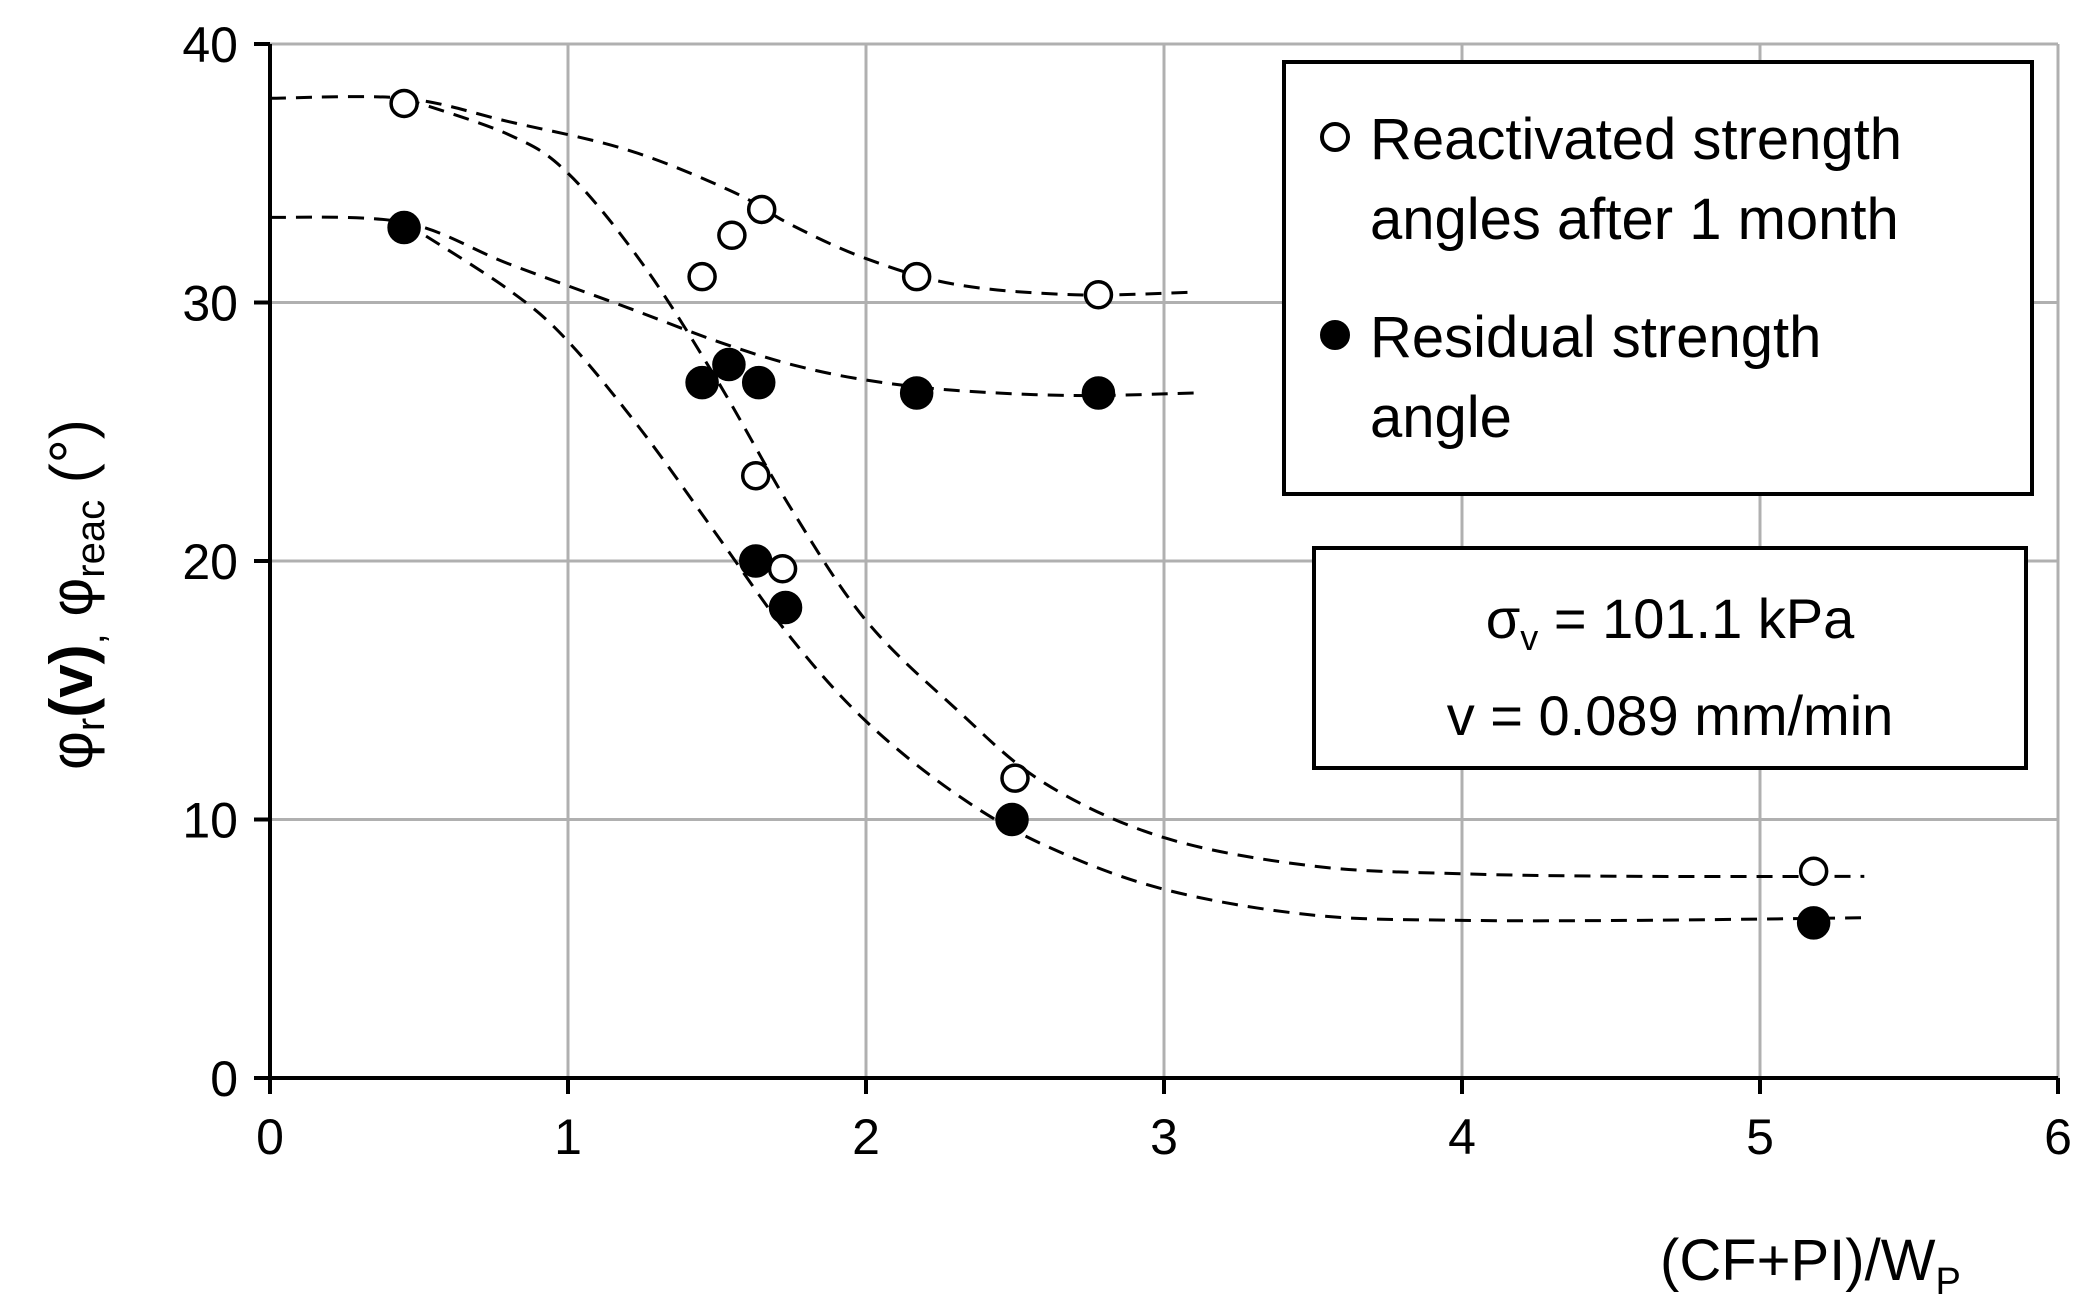 The width and height of the screenshot is (2084, 1313). Describe the element at coordinates (1164, 1137) in the screenshot. I see `x-tick-label-3: 3` at that location.